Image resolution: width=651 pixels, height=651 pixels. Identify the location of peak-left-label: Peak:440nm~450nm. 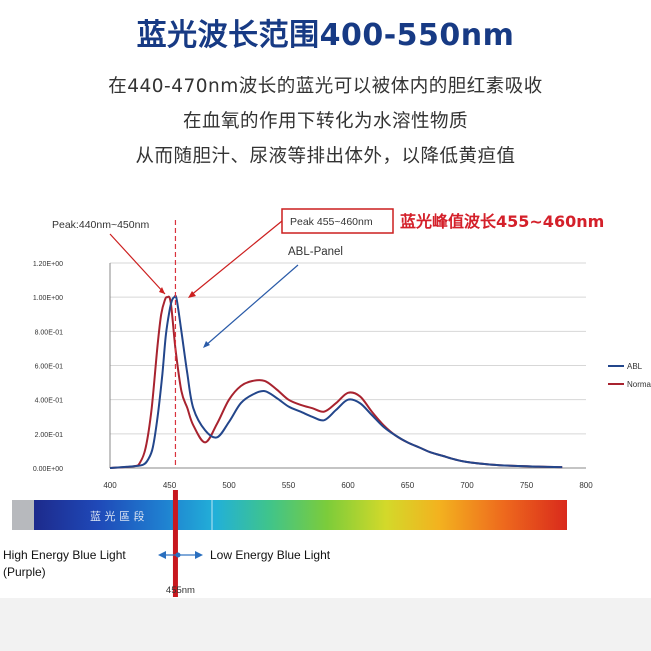
(100, 225).